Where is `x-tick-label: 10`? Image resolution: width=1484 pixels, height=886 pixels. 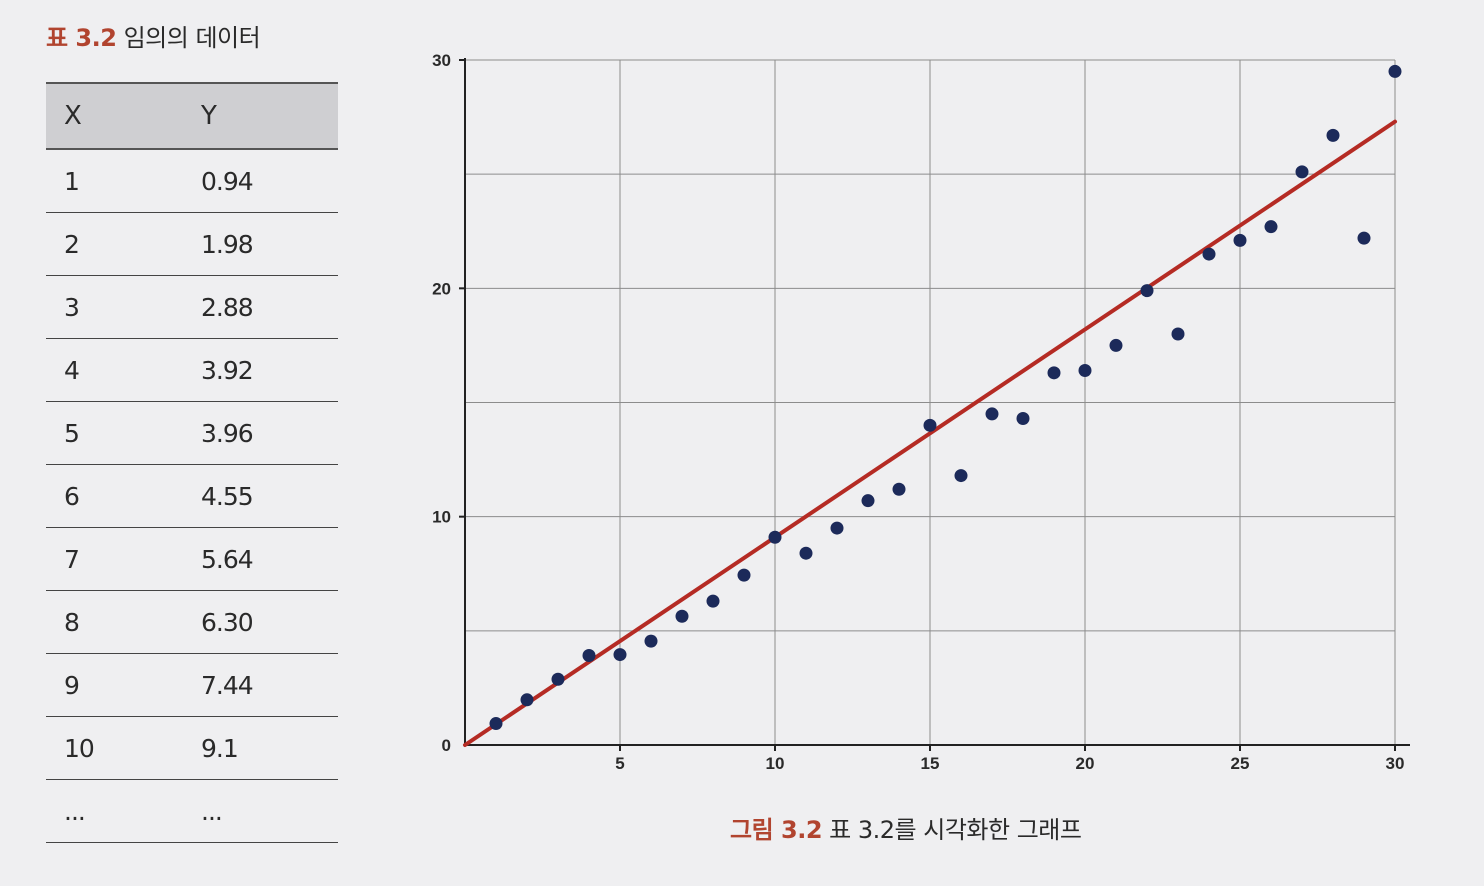 x-tick-label: 10 is located at coordinates (775, 763).